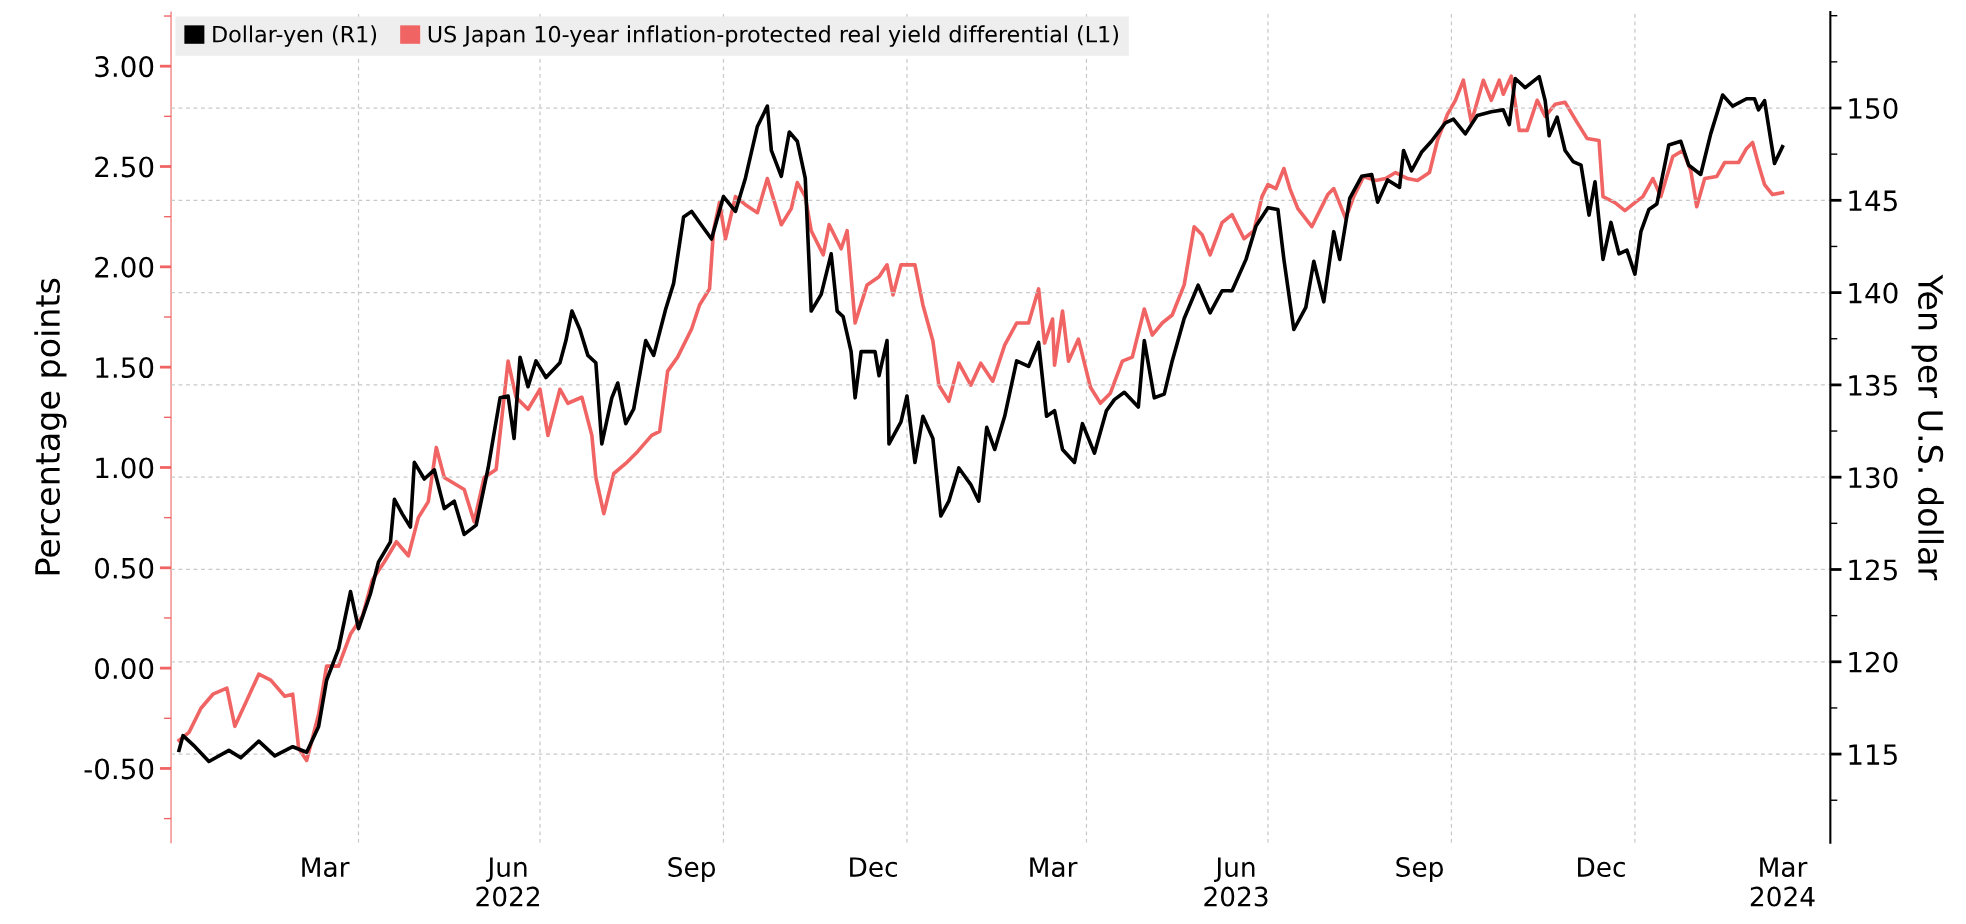  I want to click on y-tick-label: 0.50, so click(124, 568).